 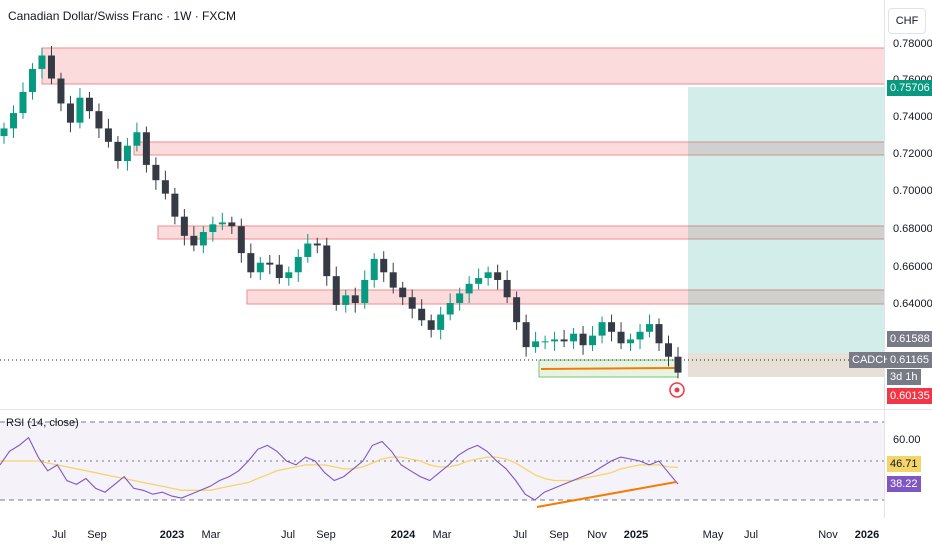 I want to click on rsi-line, so click(x=339, y=468).